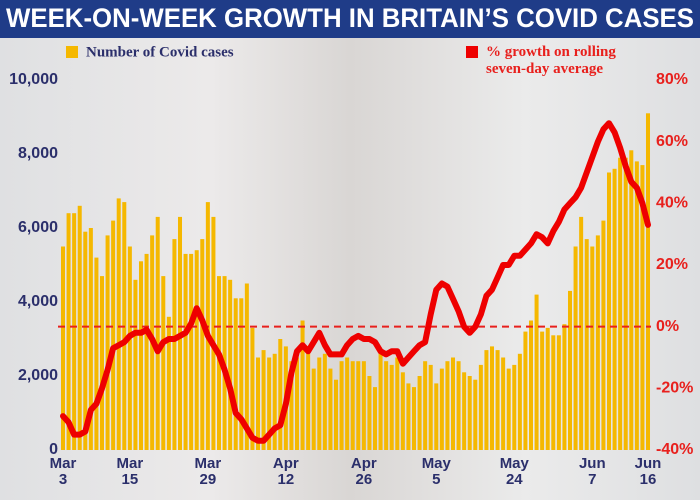  Describe the element at coordinates (514, 471) in the screenshot. I see `x-tick-label: May 24` at that location.